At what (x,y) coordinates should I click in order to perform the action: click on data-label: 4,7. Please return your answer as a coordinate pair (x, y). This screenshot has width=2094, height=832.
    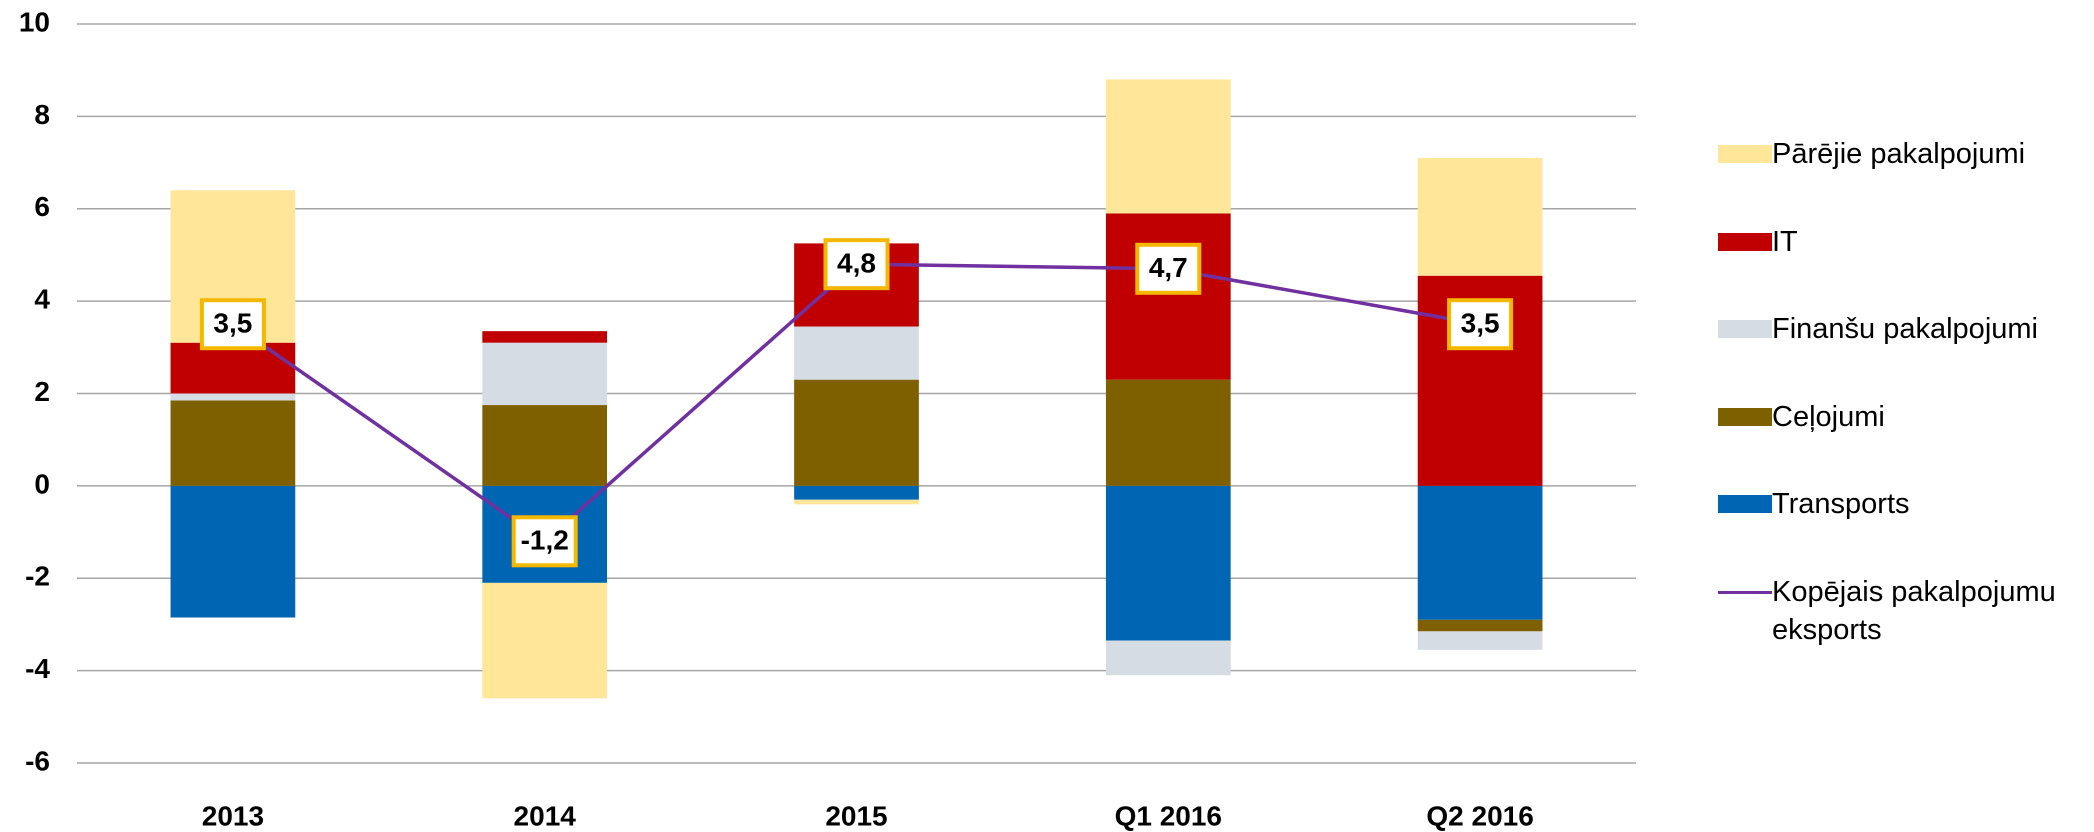
    Looking at the image, I should click on (1168, 267).